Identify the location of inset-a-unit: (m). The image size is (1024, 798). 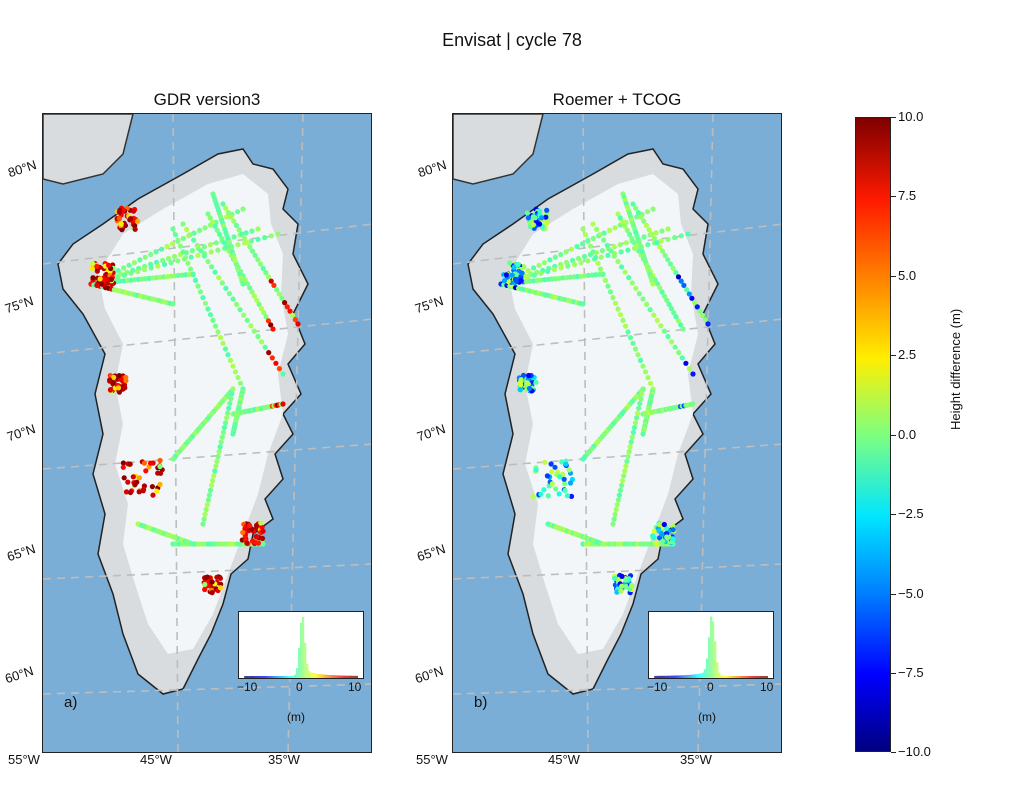
(296, 717).